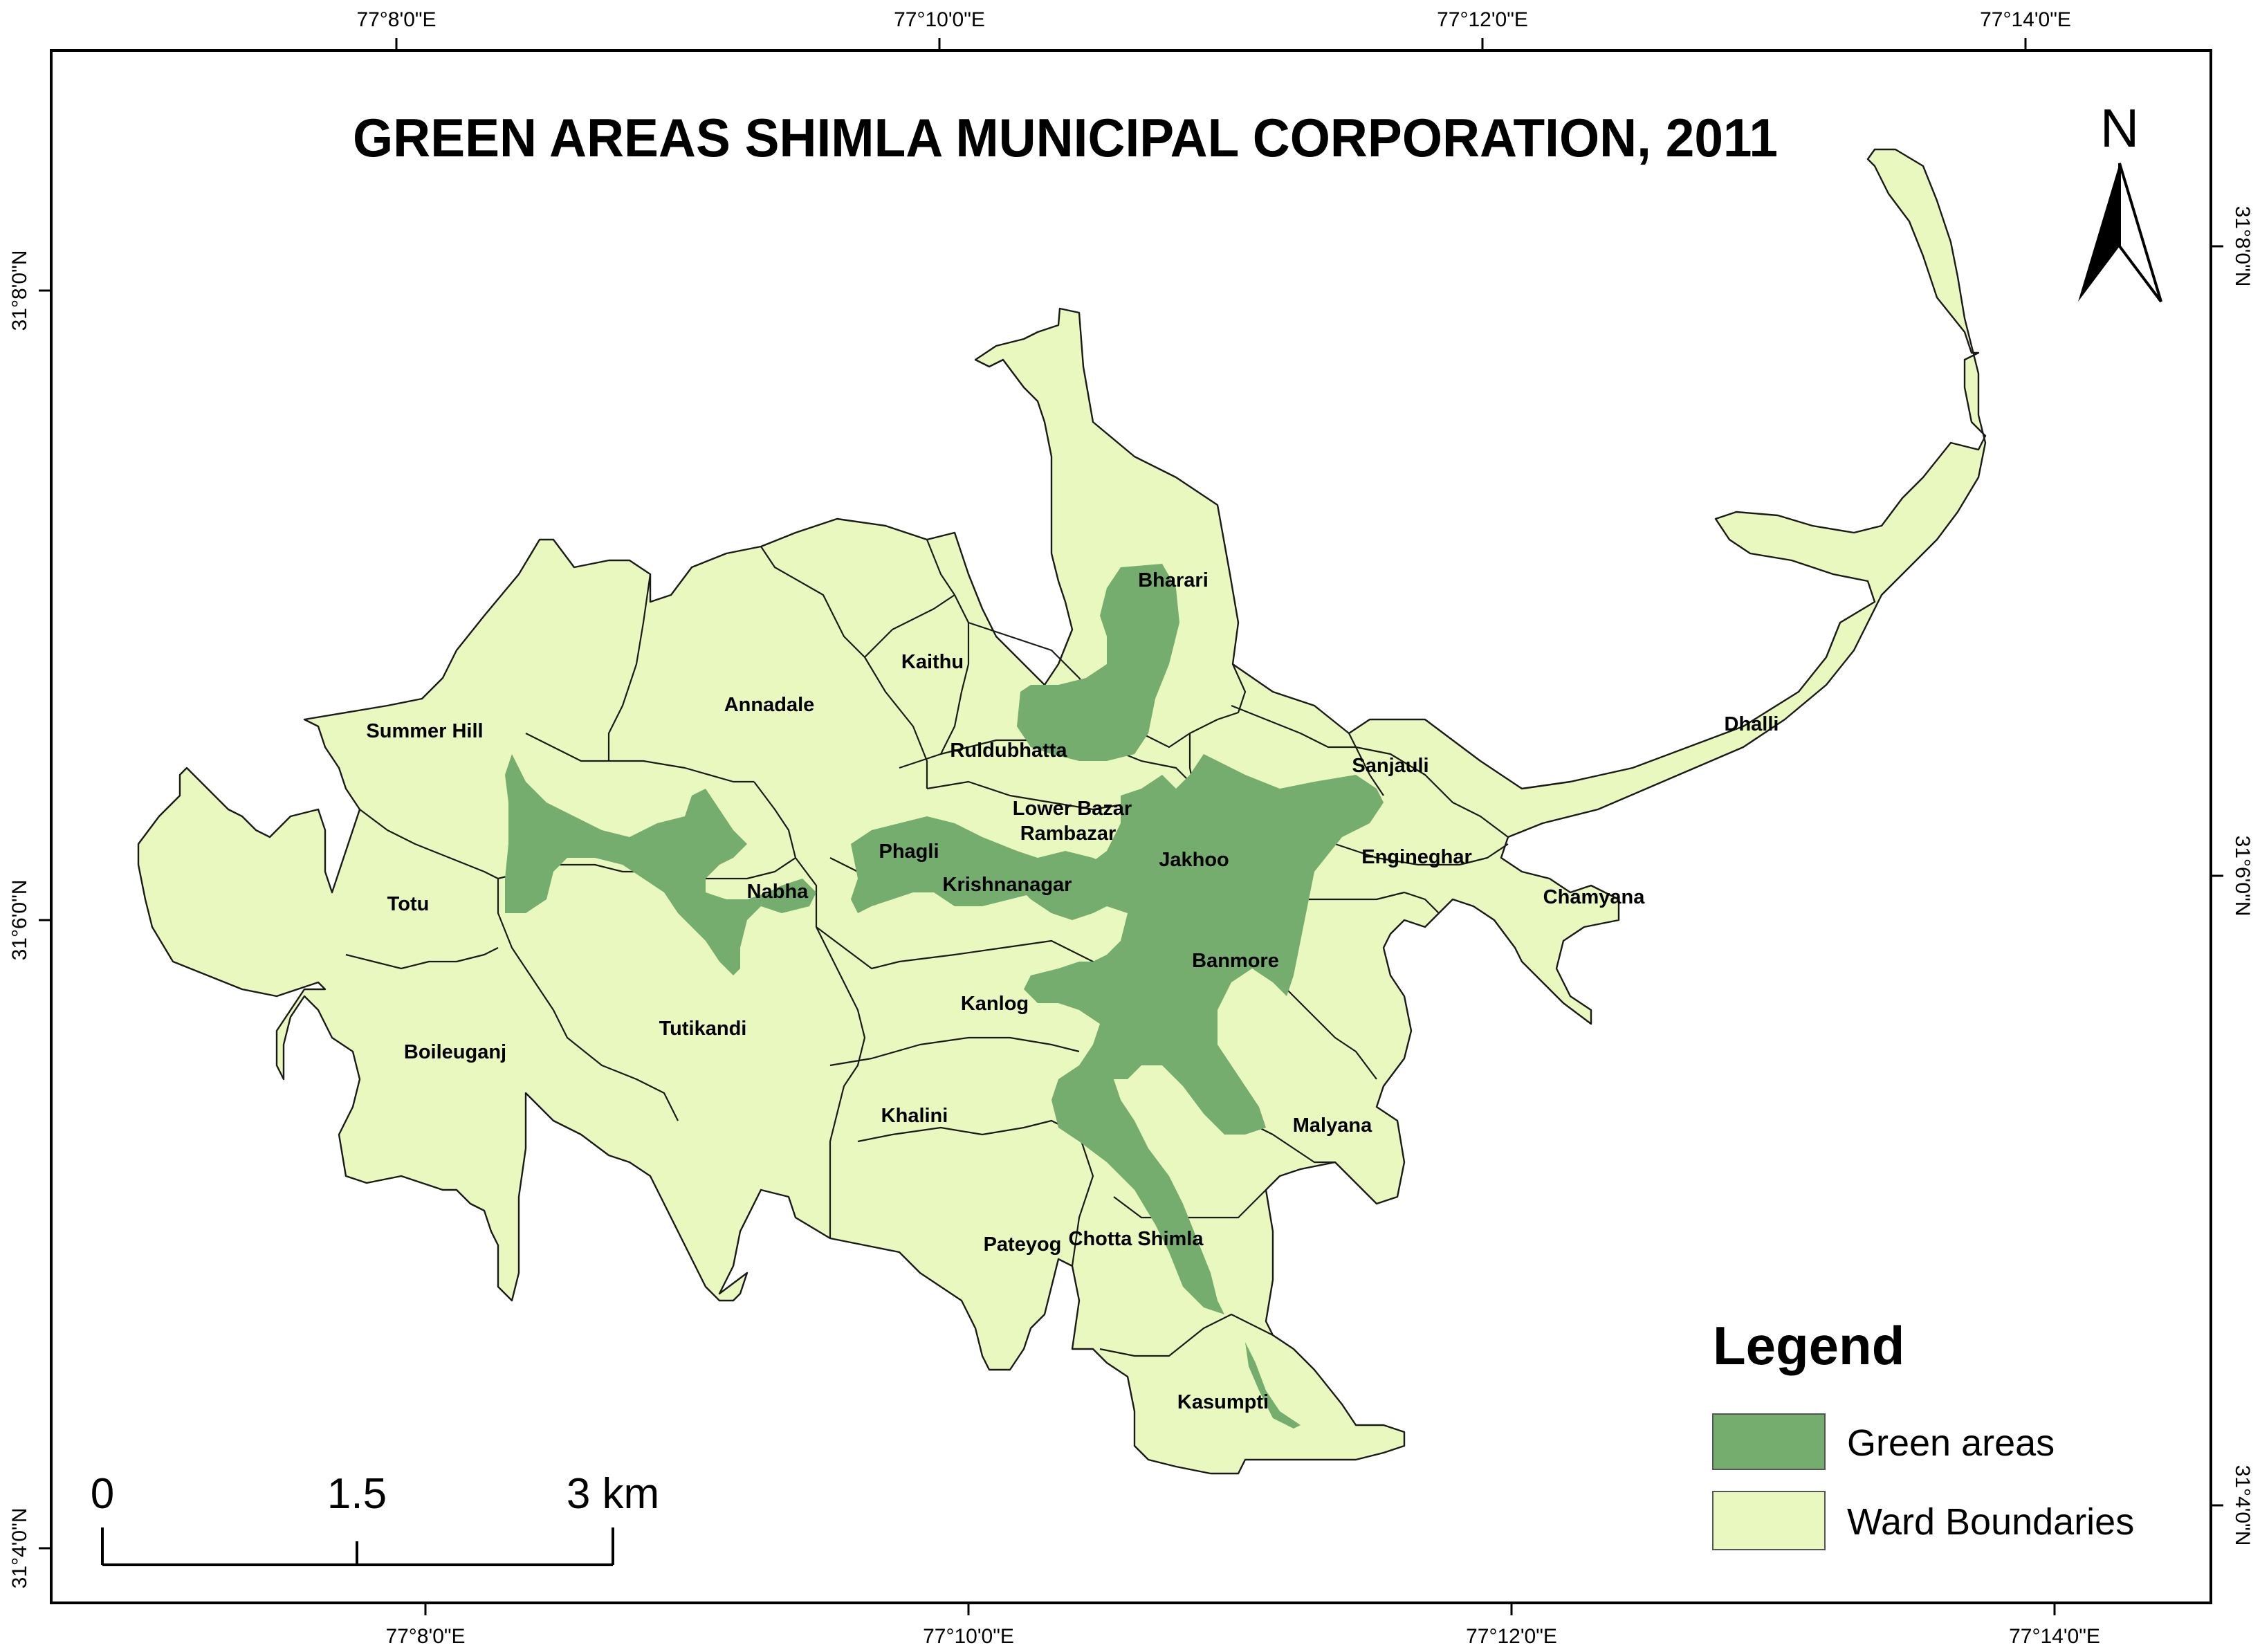 Image resolution: width=2260 pixels, height=1652 pixels. Describe the element at coordinates (1990, 1522) in the screenshot. I see `legend-label-ward-boundaries: Ward Boundaries` at that location.